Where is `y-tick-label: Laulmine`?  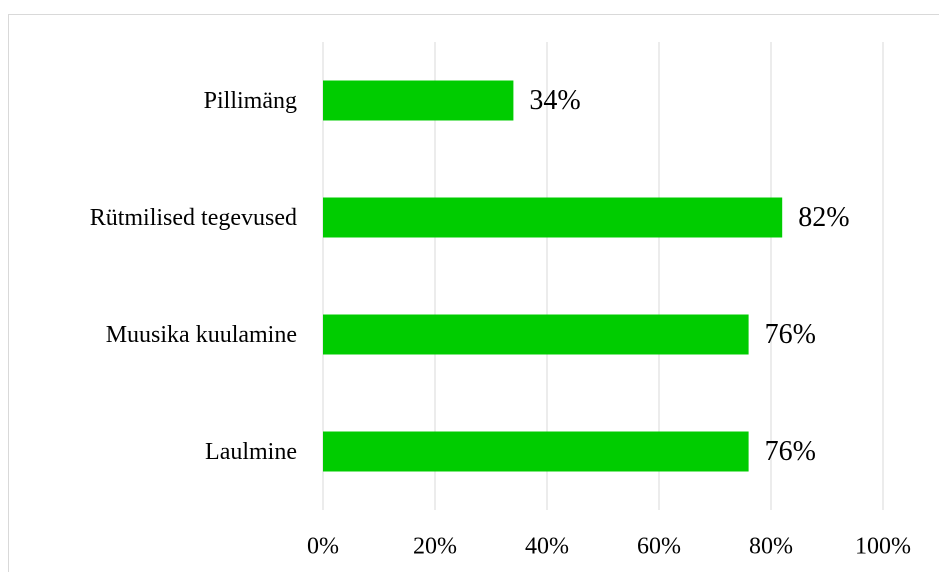
y-tick-label: Laulmine is located at coordinates (251, 452).